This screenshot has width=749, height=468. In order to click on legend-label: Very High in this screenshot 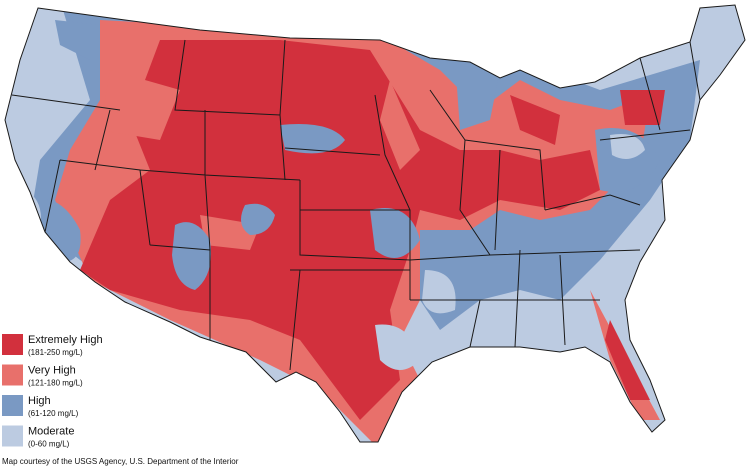, I will do `click(52, 371)`.